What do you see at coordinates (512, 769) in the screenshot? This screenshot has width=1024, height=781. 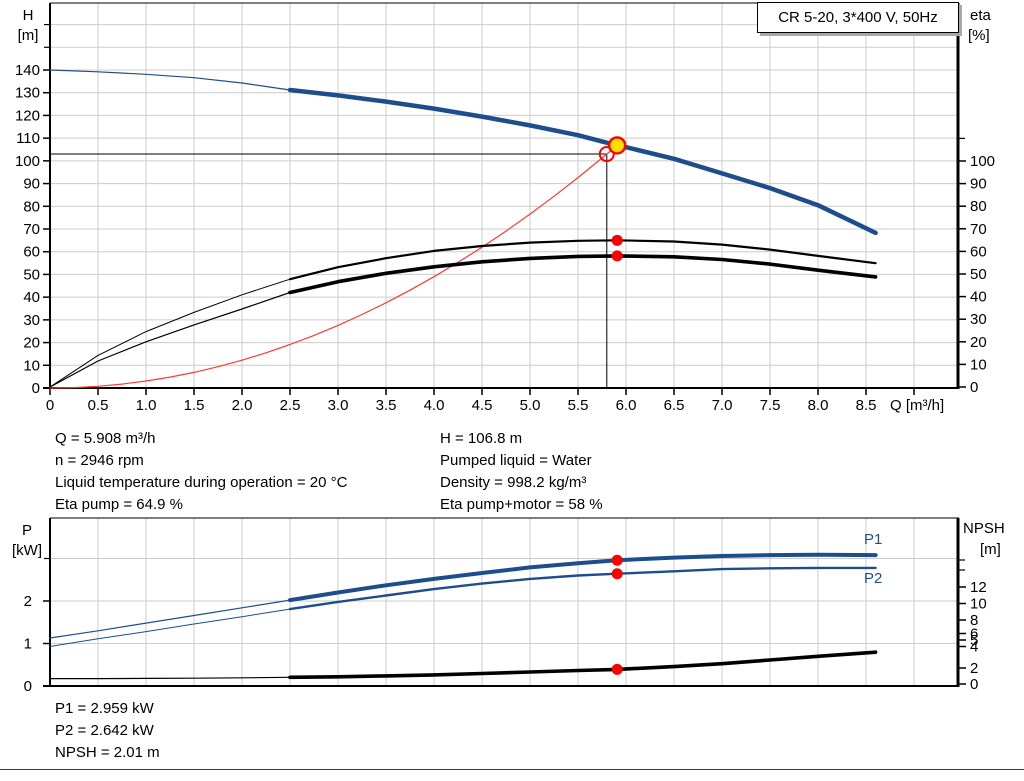 I see `bottom-divider` at bounding box center [512, 769].